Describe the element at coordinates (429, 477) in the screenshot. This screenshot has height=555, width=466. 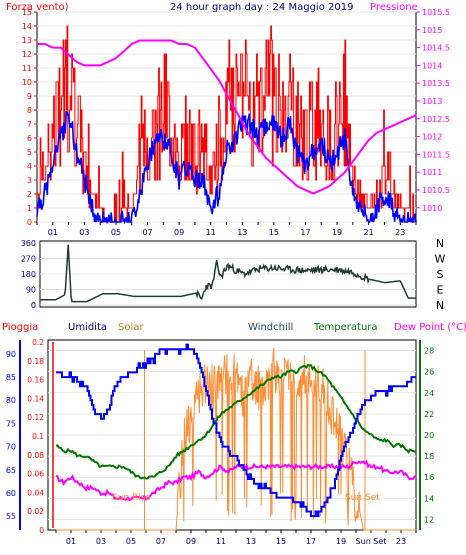
I see `temperature-tick-label: 16` at that location.